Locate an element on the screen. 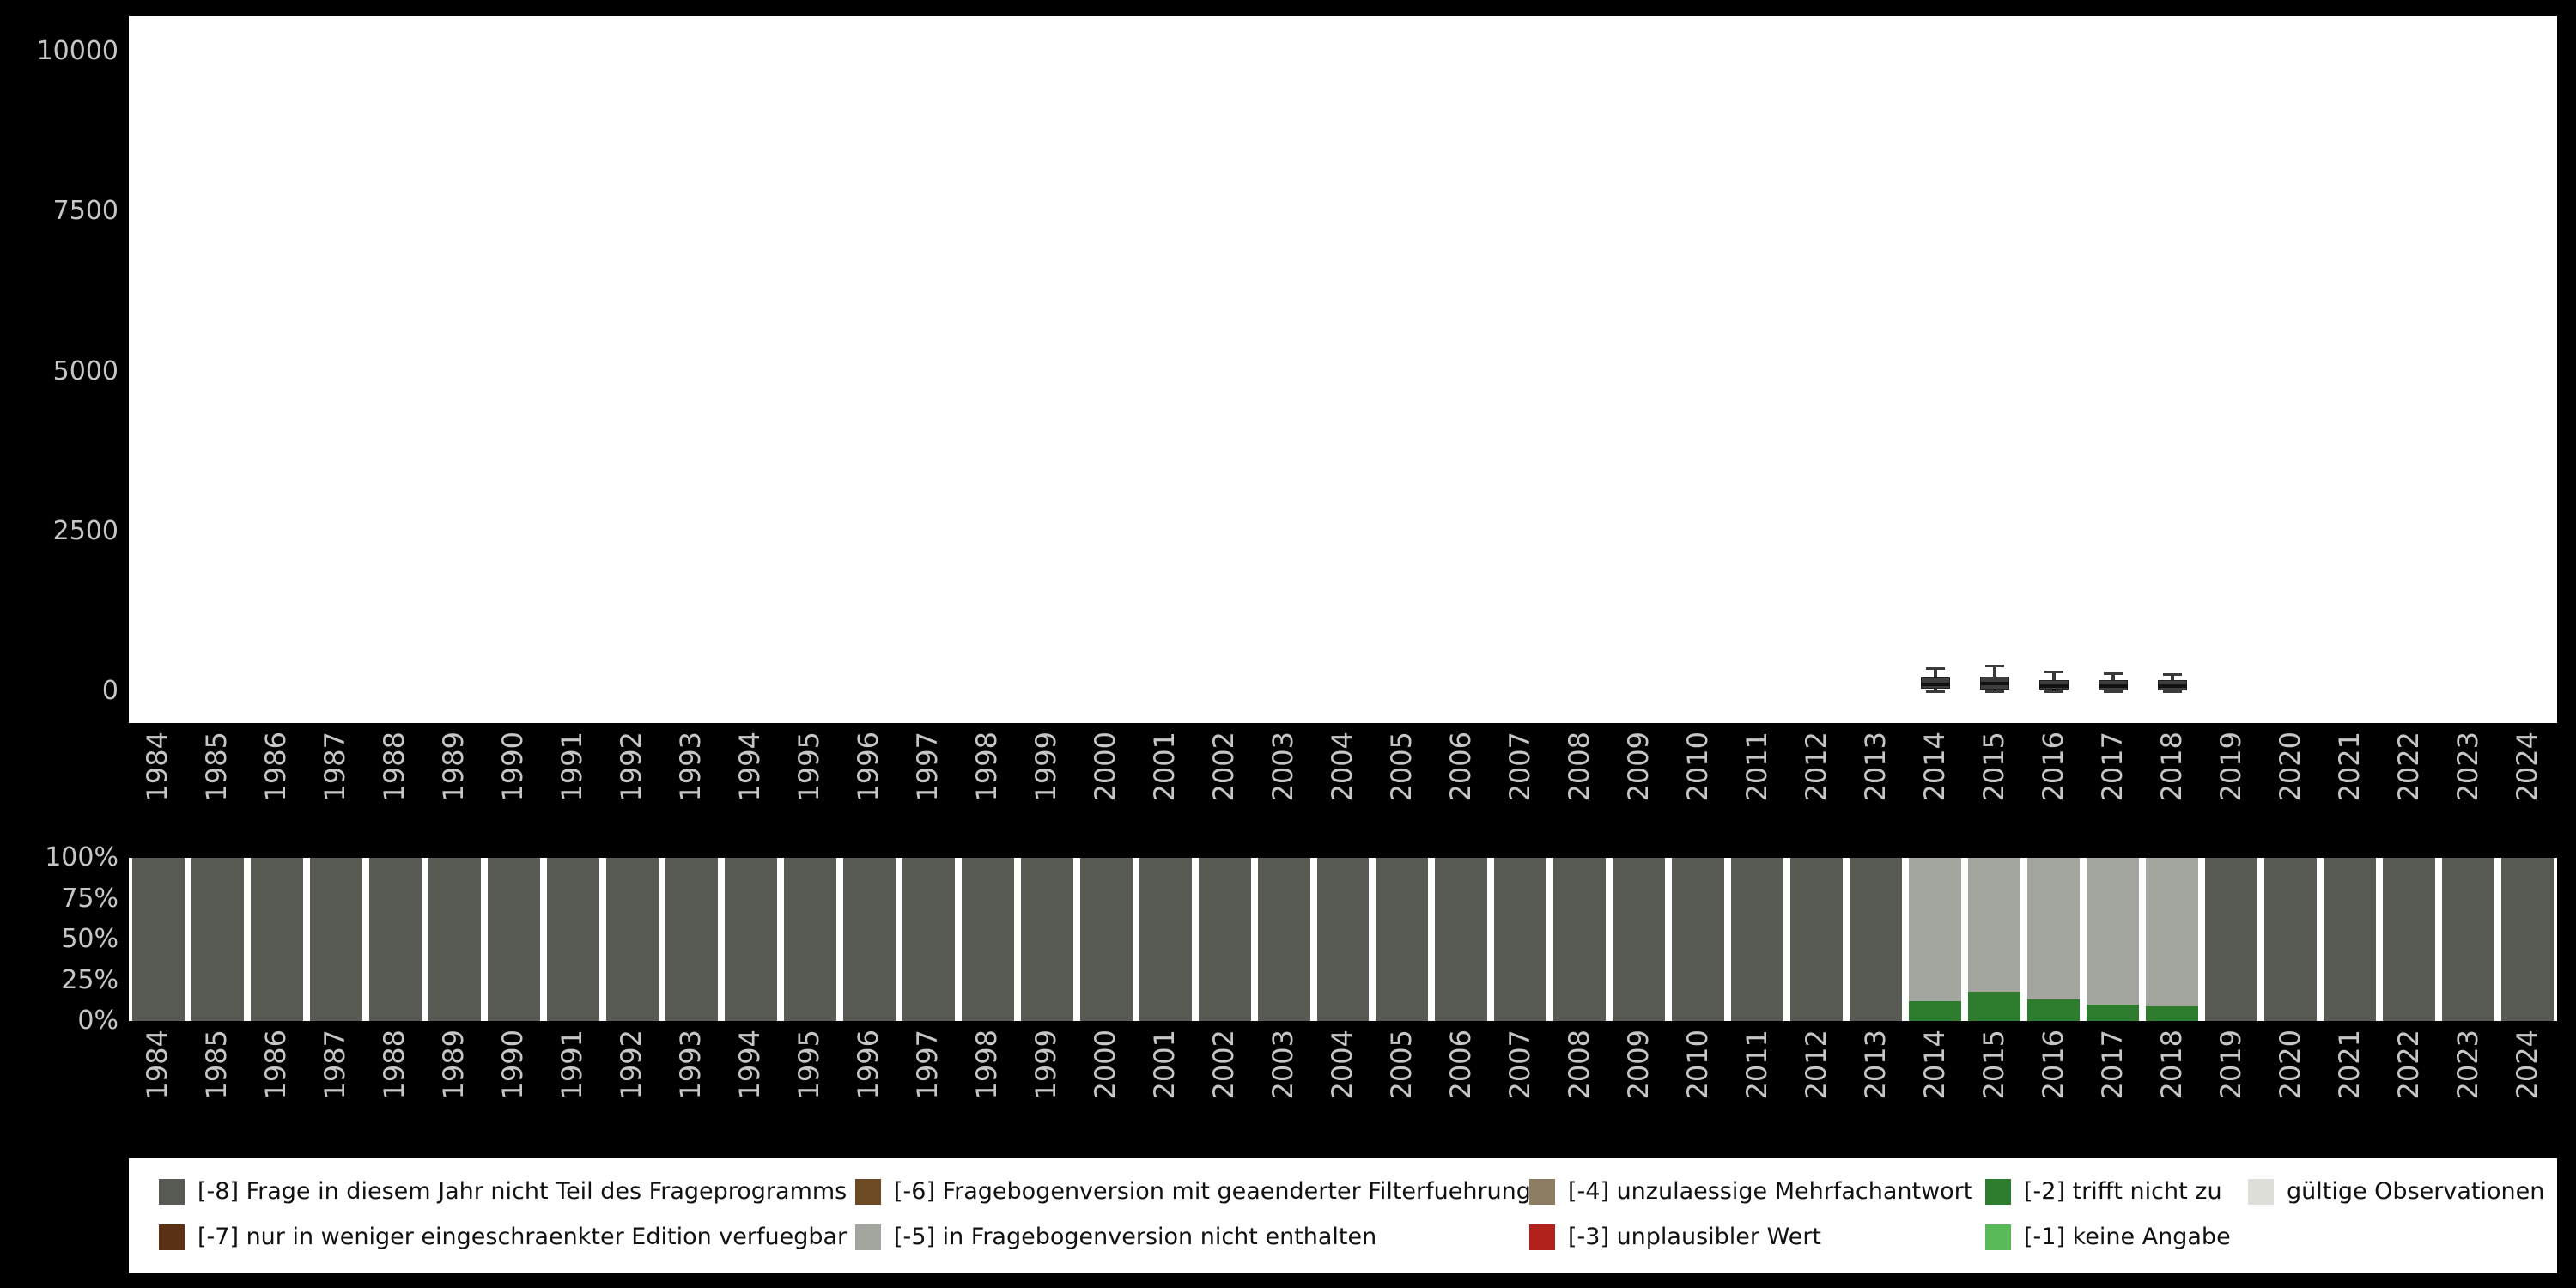  bar-segment--8-2019 is located at coordinates (2231, 940).